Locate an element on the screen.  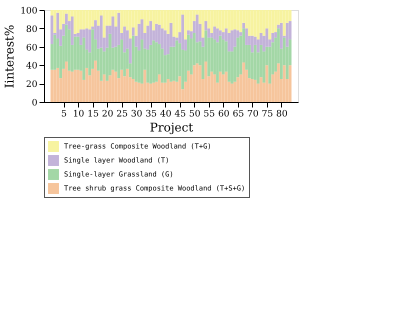
x-axis-title: Project is located at coordinates (172, 127).